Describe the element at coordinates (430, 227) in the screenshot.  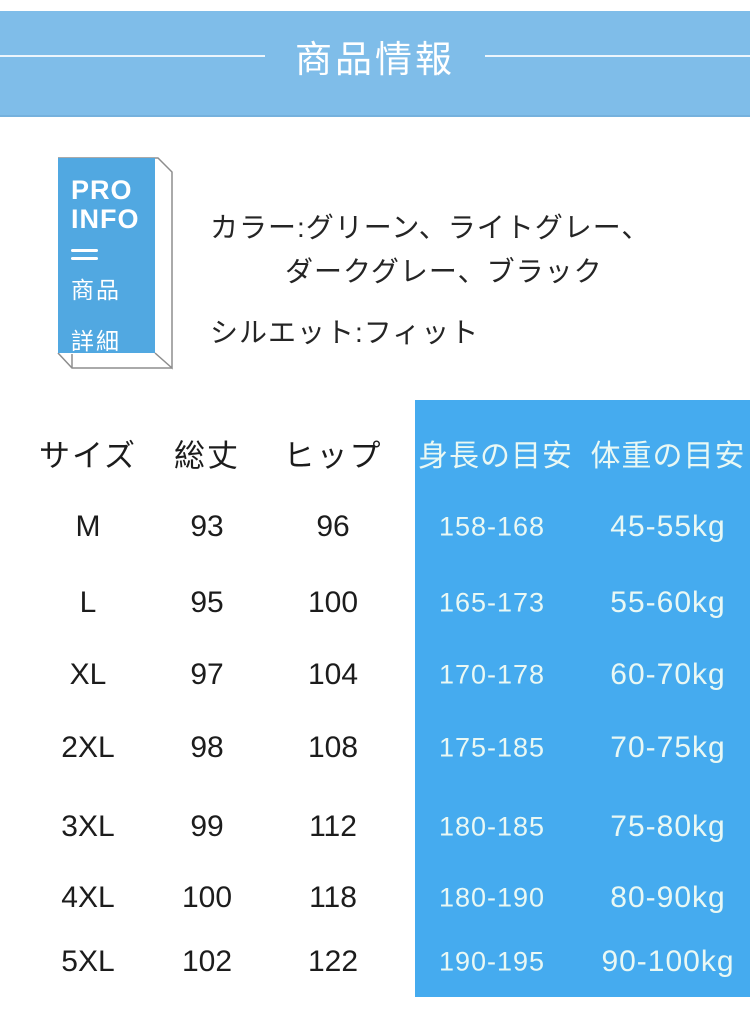
I see `color-info-line1: カラー:グリーン、ライトグレー、` at that location.